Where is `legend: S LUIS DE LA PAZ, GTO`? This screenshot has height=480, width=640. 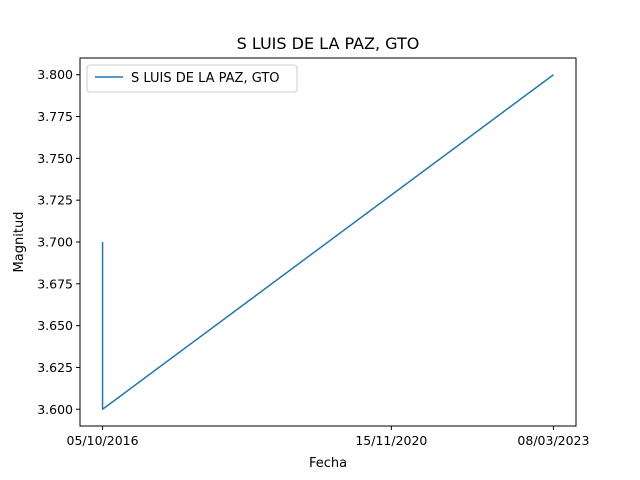 legend: S LUIS DE LA PAZ, GTO is located at coordinates (192, 78).